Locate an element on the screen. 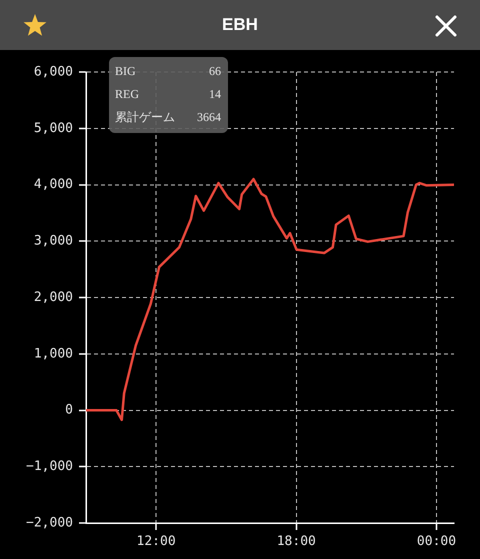  annotation: 累計ゲーム is located at coordinates (145, 117).